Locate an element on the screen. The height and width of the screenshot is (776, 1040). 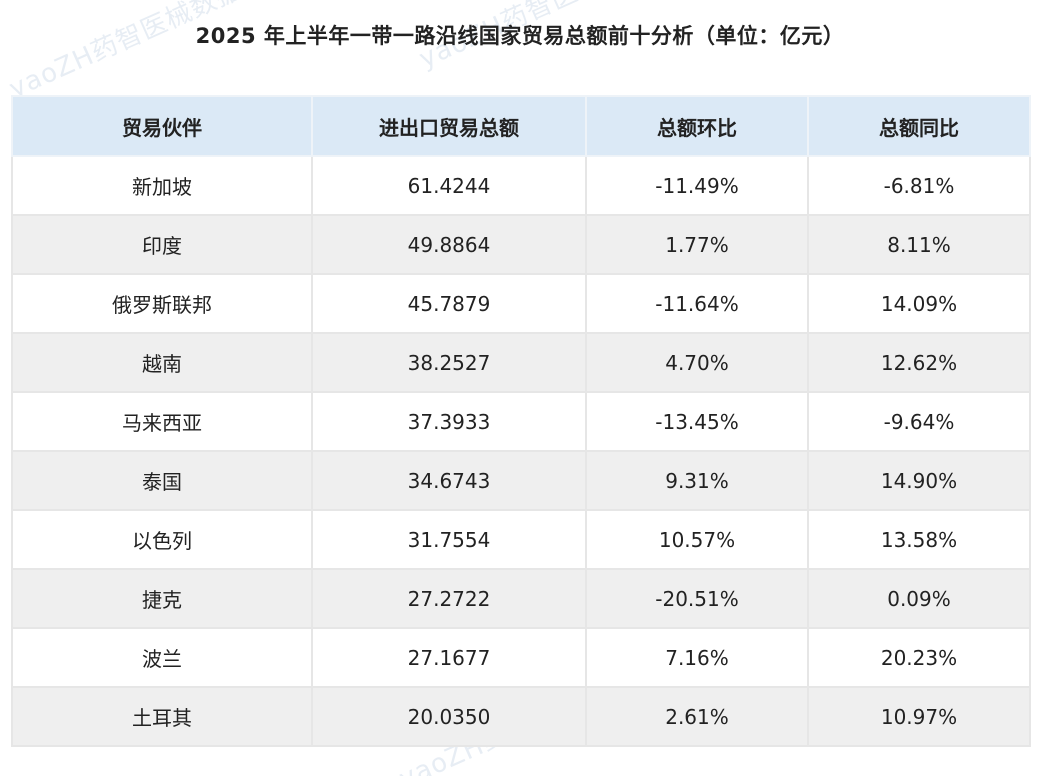
column-header-mom: 总额环比 is located at coordinates (697, 126).